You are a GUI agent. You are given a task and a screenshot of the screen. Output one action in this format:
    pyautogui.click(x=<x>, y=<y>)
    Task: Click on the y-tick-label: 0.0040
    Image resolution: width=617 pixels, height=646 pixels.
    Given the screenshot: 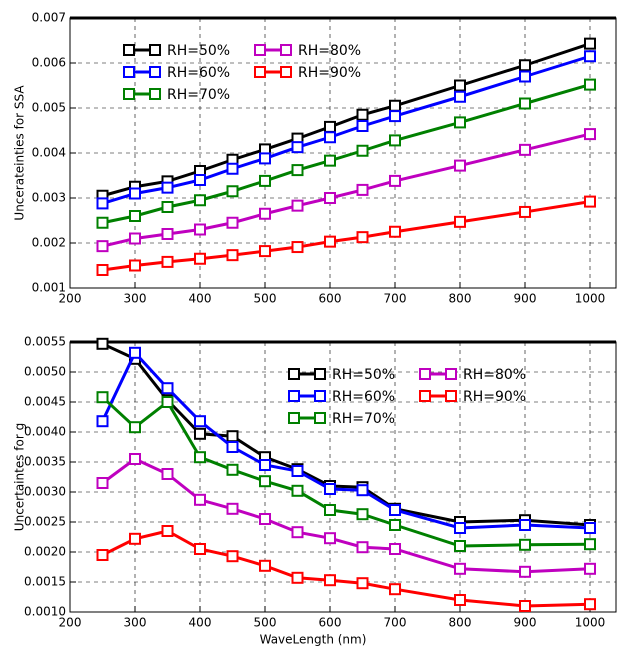 What is the action you would take?
    pyautogui.click(x=45, y=432)
    